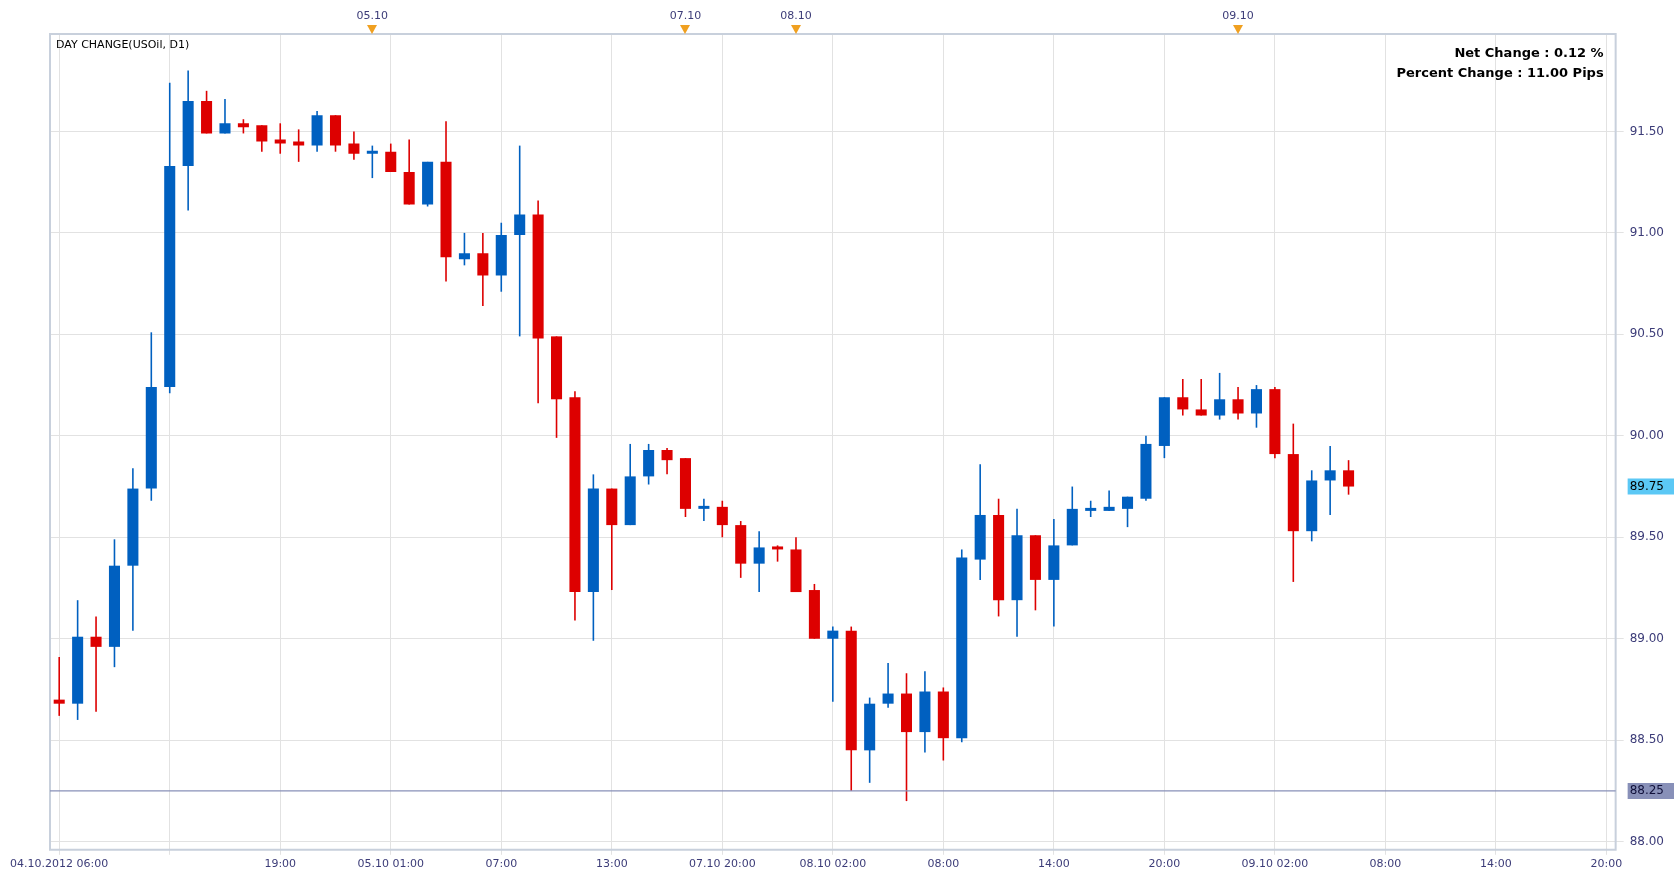  Describe the element at coordinates (1647, 840) in the screenshot. I see `y-tick-label: 88.00` at that location.